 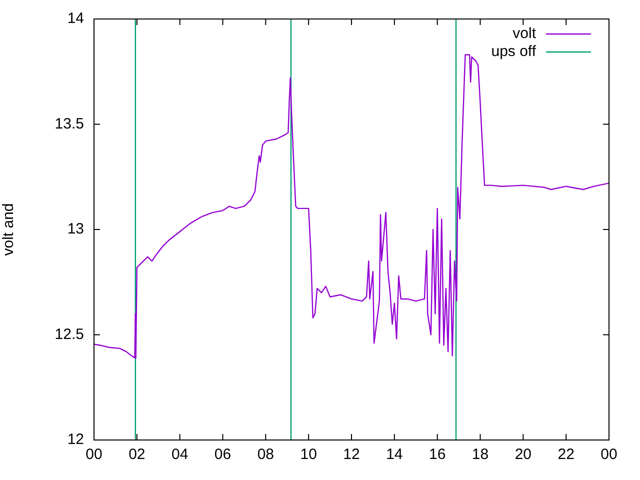 What do you see at coordinates (75, 439) in the screenshot?
I see `y-tick-label: 12` at bounding box center [75, 439].